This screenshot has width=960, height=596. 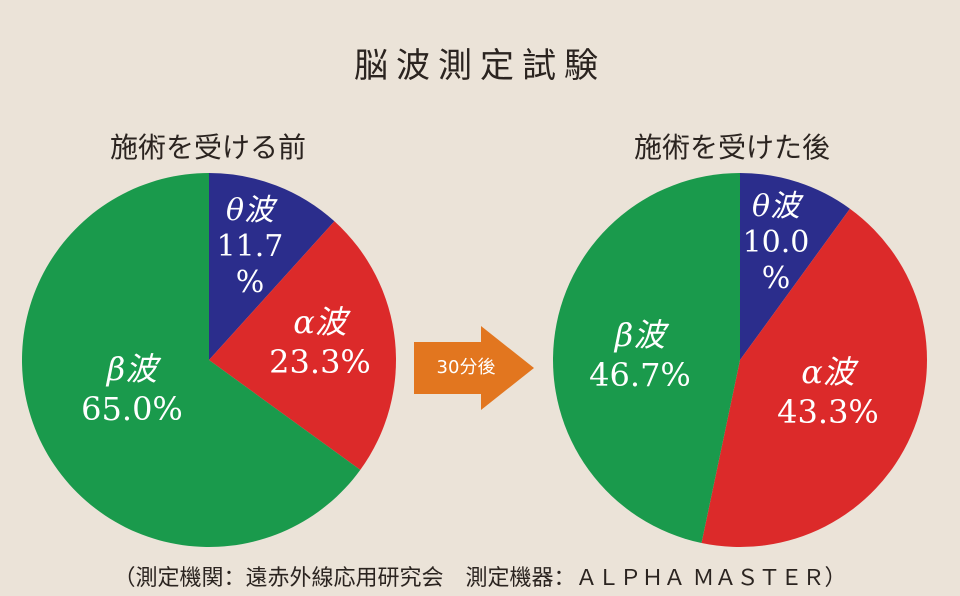 I want to click on arrow-head-icon, so click(x=507, y=368).